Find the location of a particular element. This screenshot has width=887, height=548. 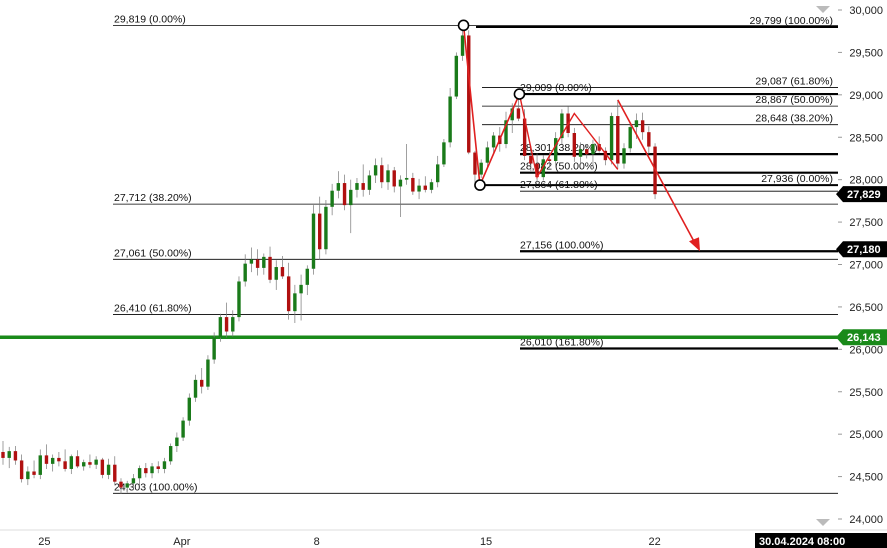

y-tick-label: 27,500 is located at coordinates (866, 223).